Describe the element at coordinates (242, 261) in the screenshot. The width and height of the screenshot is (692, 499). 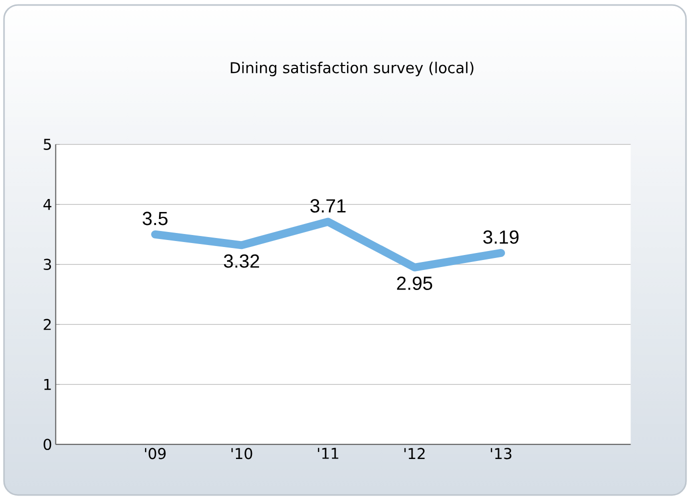
I see `data-label: 3.32` at that location.